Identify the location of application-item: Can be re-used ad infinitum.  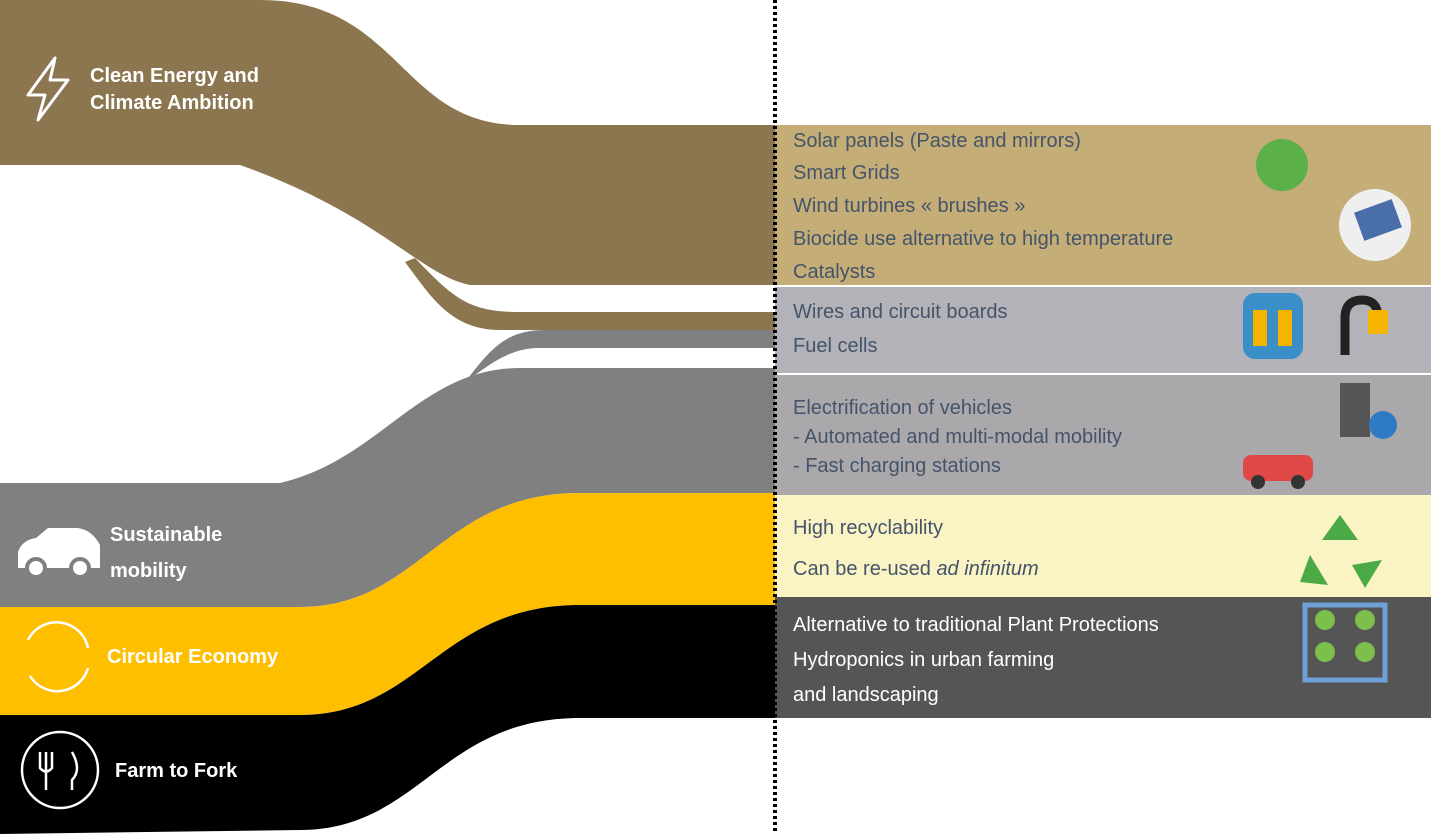
(916, 569).